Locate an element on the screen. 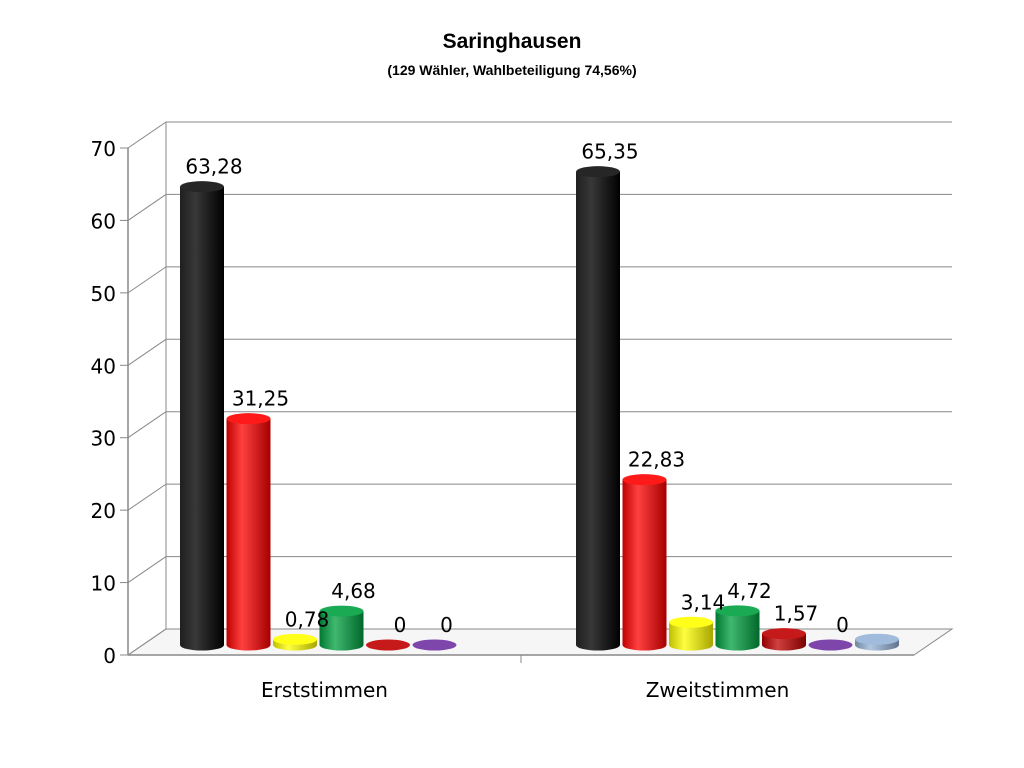 The width and height of the screenshot is (1024, 768). y-tick-label: 10 is located at coordinates (103, 584).